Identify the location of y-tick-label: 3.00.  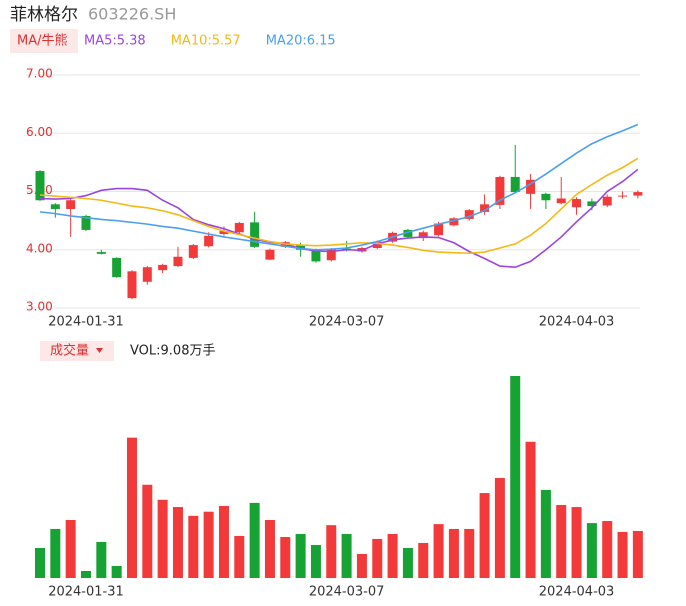
(39, 307).